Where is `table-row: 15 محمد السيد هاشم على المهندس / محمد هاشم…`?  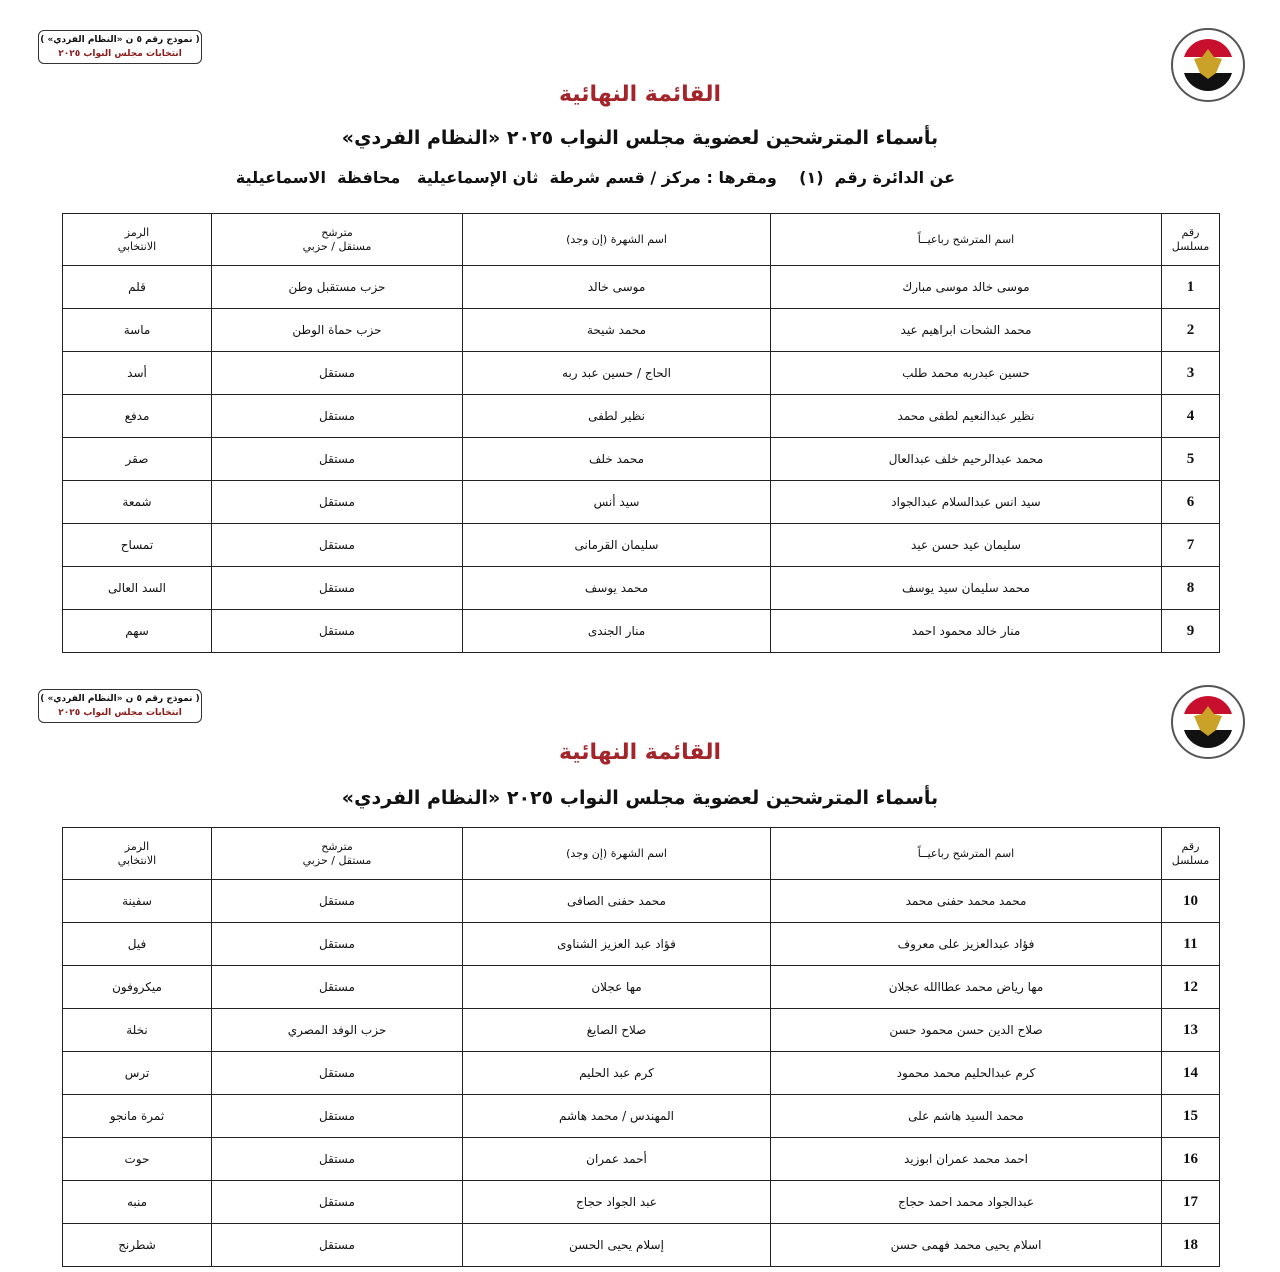 table-row: 15 محمد السيد هاشم على المهندس / محمد هاشم… is located at coordinates (641, 1116).